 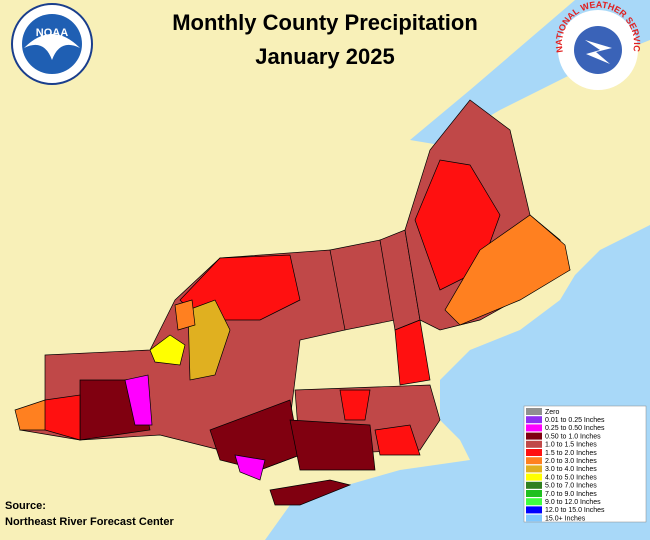 I want to click on legend-box, so click(x=585, y=464).